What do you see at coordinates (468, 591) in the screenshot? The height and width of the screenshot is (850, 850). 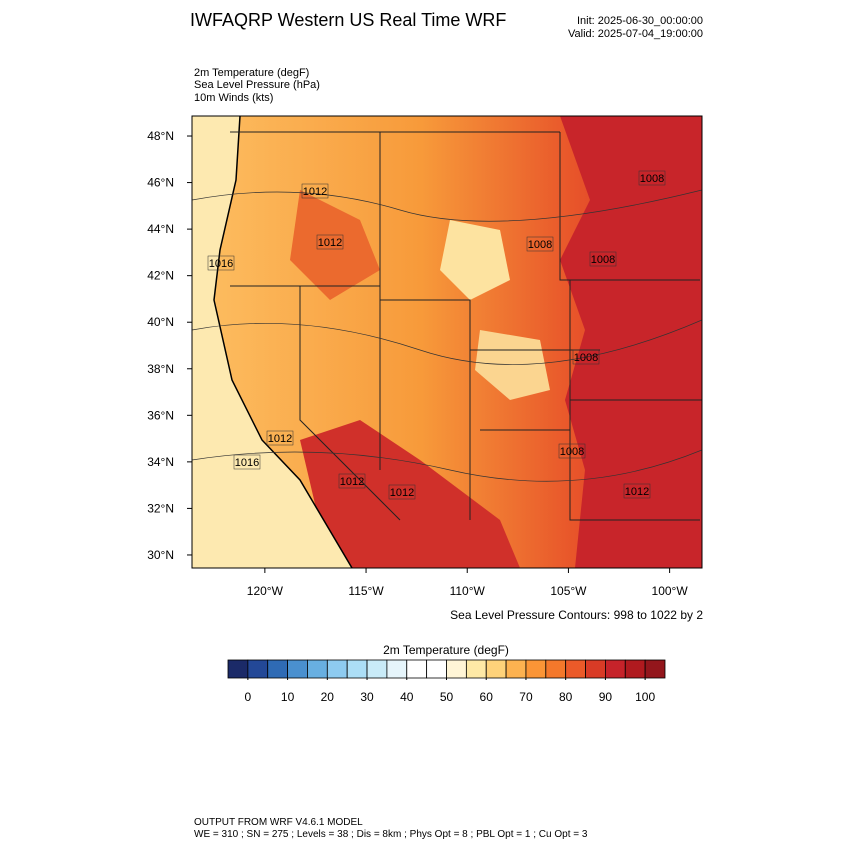 I see `x-tick-label: 110°W` at bounding box center [468, 591].